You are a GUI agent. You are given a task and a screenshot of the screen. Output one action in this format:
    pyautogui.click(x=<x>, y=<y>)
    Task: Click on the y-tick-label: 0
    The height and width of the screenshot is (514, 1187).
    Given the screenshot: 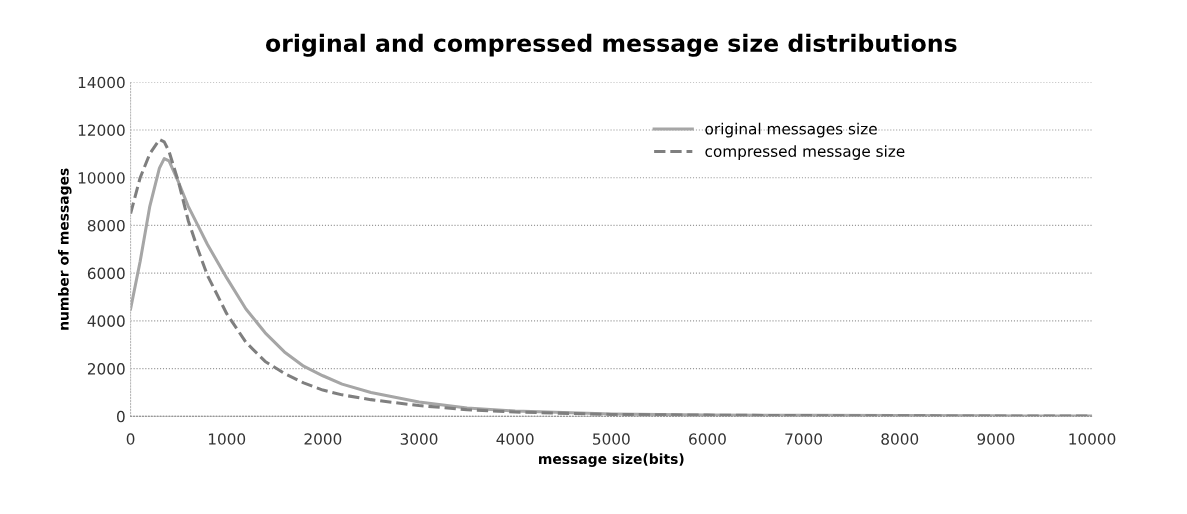 What is the action you would take?
    pyautogui.click(x=121, y=416)
    